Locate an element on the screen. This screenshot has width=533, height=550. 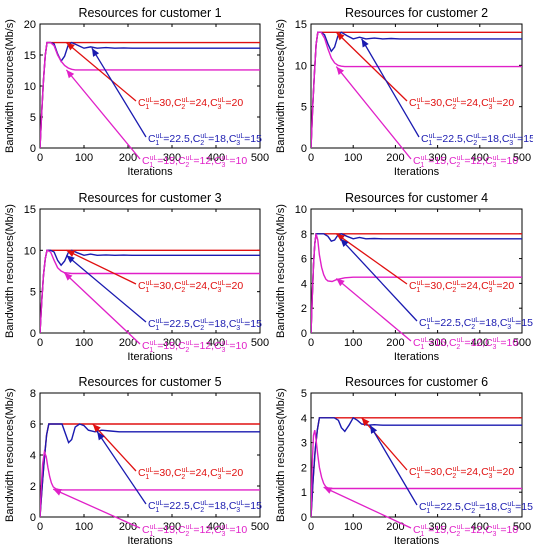
chart-title: Resources for customer 4 is located at coordinates (416, 198).